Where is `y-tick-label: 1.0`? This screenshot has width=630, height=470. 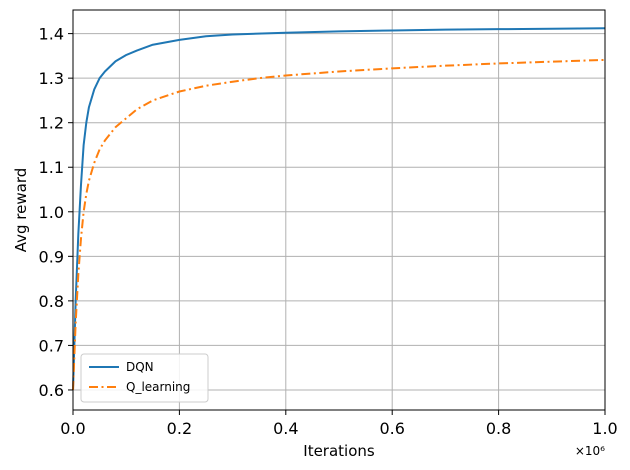
y-tick-label: 1.0 is located at coordinates (51, 212).